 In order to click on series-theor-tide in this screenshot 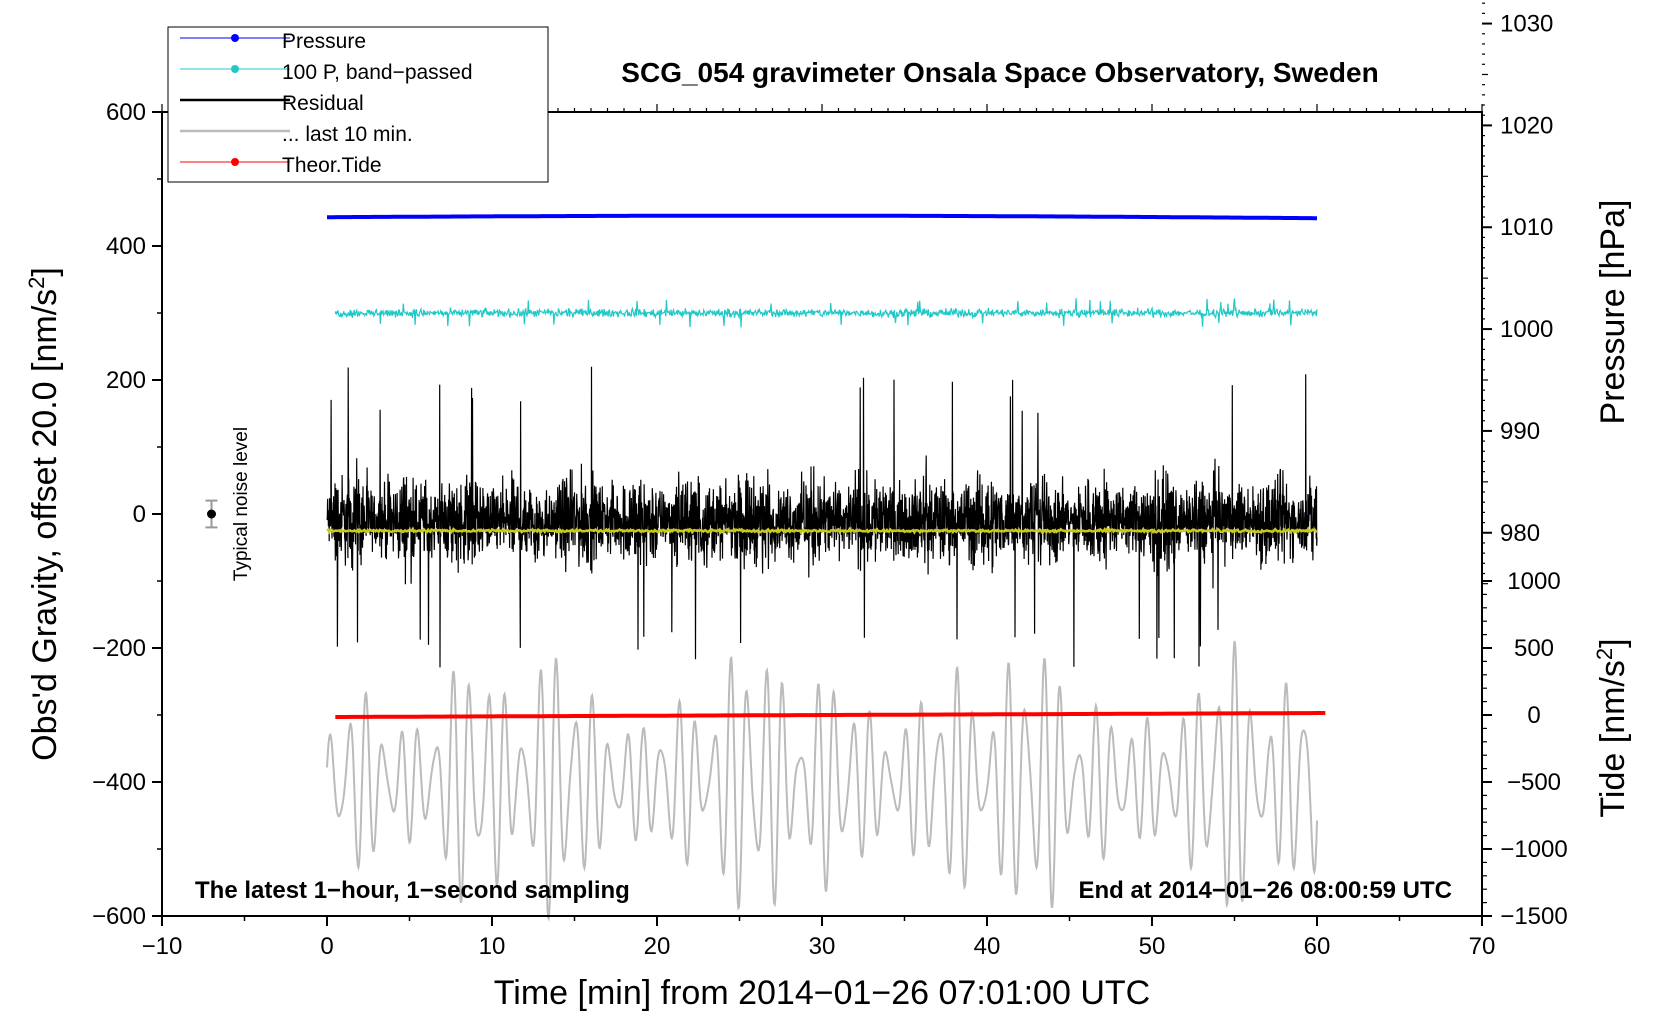, I will do `click(830, 715)`.